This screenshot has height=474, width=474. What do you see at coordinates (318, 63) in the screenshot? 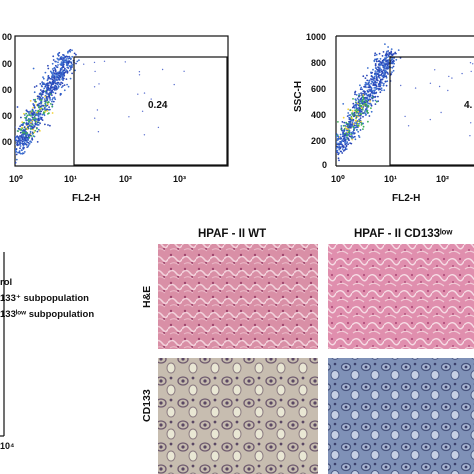
I see `flow-right-y-tick: 800` at bounding box center [318, 63].